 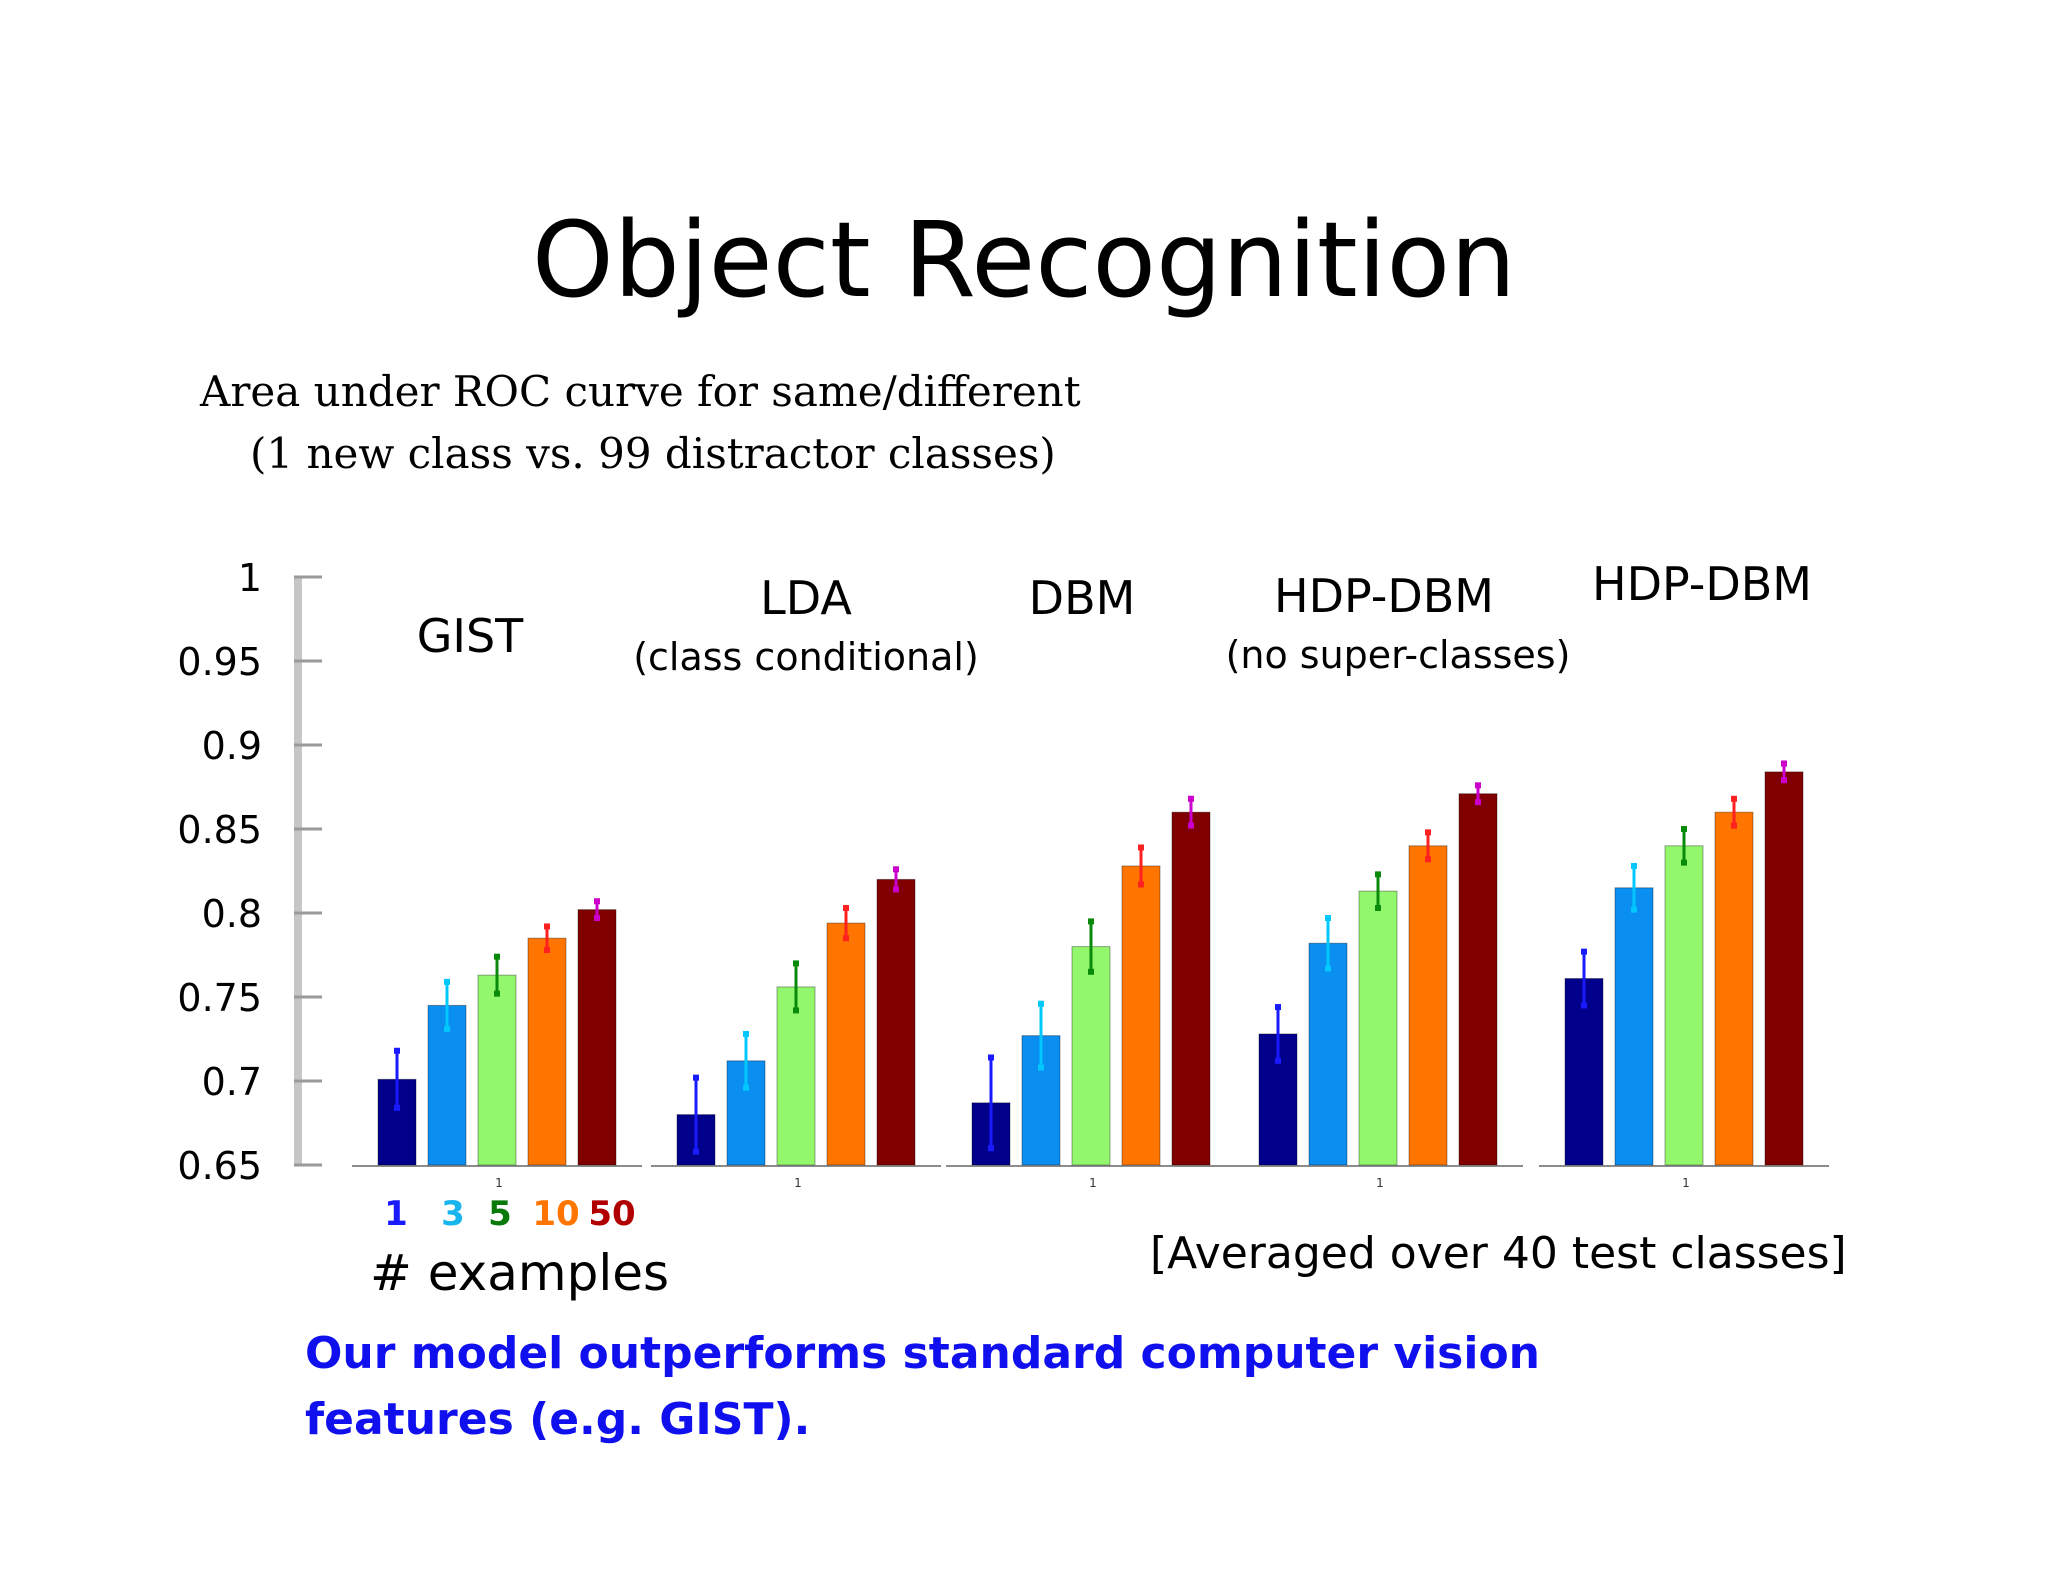 What do you see at coordinates (1024, 260) in the screenshot?
I see `slide-title: Object Recognition` at bounding box center [1024, 260].